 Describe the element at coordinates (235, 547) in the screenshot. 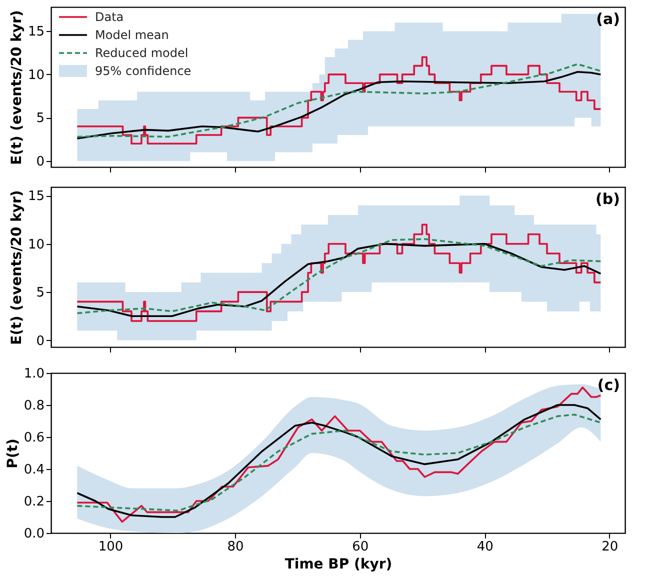

I see `x-tick-label: 80` at that location.